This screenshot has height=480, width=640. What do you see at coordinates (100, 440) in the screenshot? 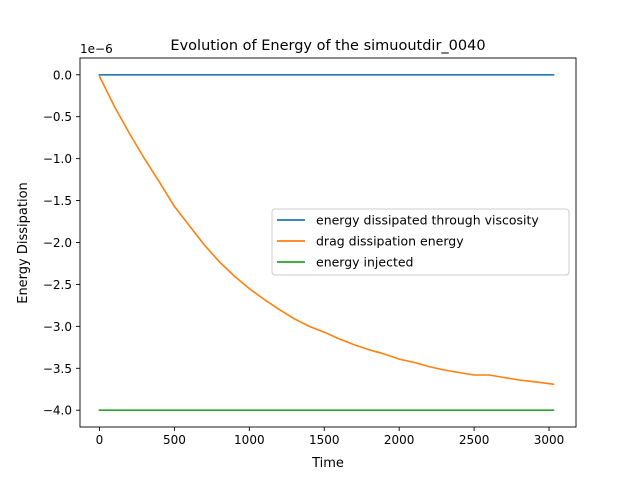
I see `x-tick-label: 0` at bounding box center [100, 440].